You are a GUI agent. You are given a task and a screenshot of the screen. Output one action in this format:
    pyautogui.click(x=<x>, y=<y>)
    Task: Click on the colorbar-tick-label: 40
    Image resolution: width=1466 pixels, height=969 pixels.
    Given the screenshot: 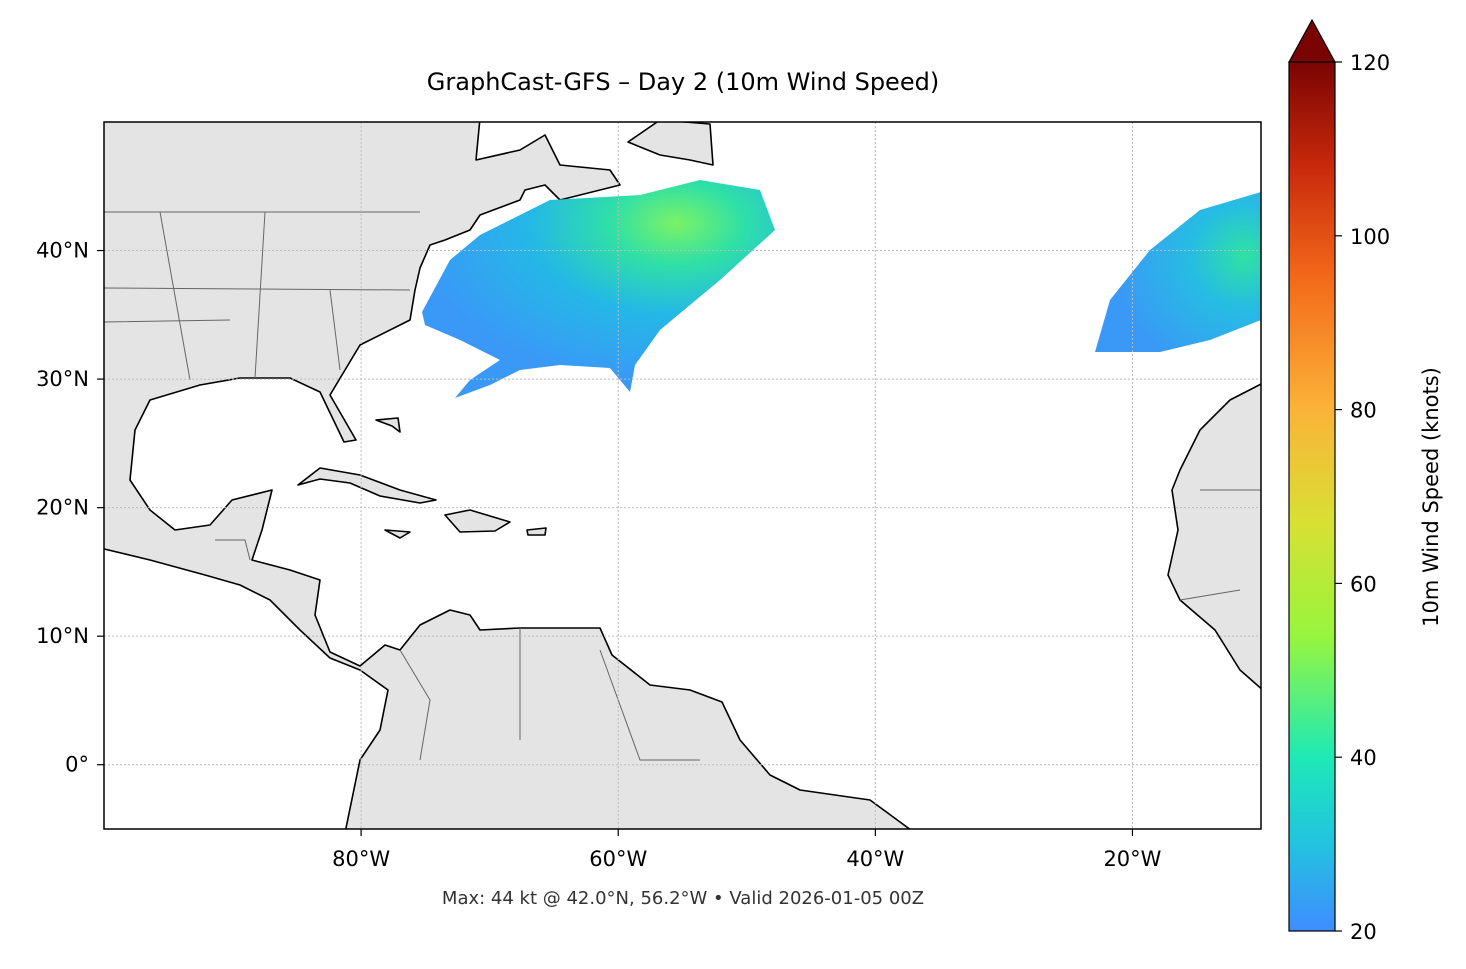 What is the action you would take?
    pyautogui.click(x=1363, y=758)
    